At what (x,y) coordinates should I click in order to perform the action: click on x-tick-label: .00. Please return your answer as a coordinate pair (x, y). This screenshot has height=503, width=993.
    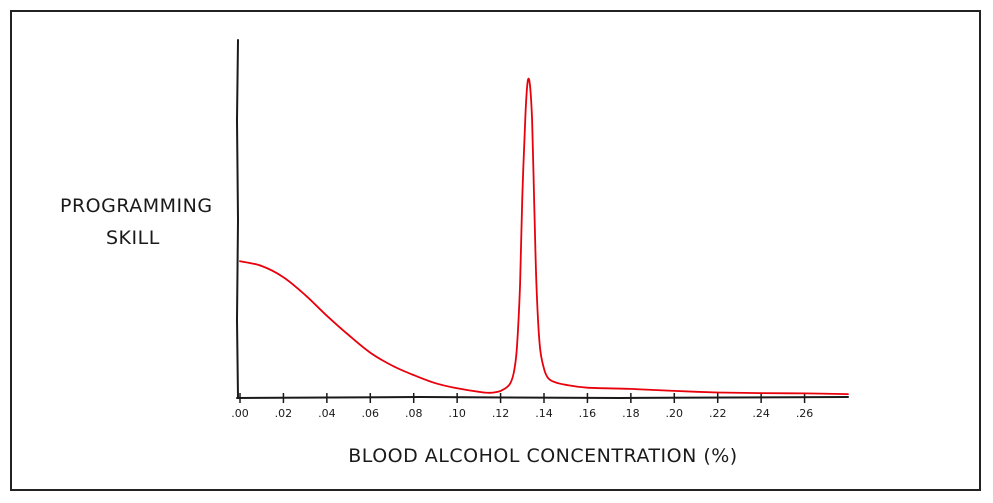
    Looking at the image, I should click on (240, 413).